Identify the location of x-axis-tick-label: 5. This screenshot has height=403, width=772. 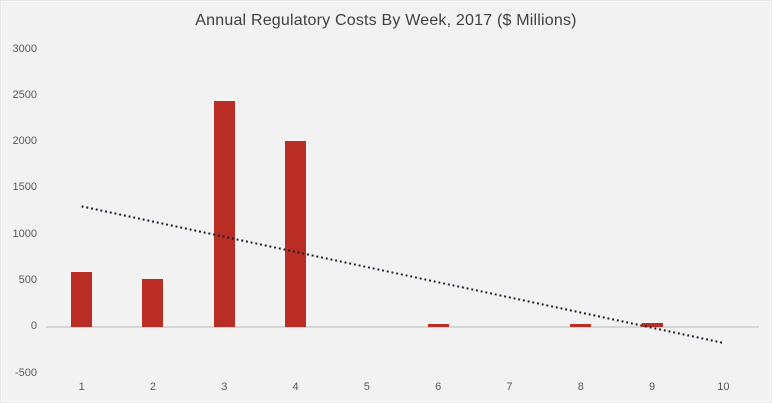
(366, 387).